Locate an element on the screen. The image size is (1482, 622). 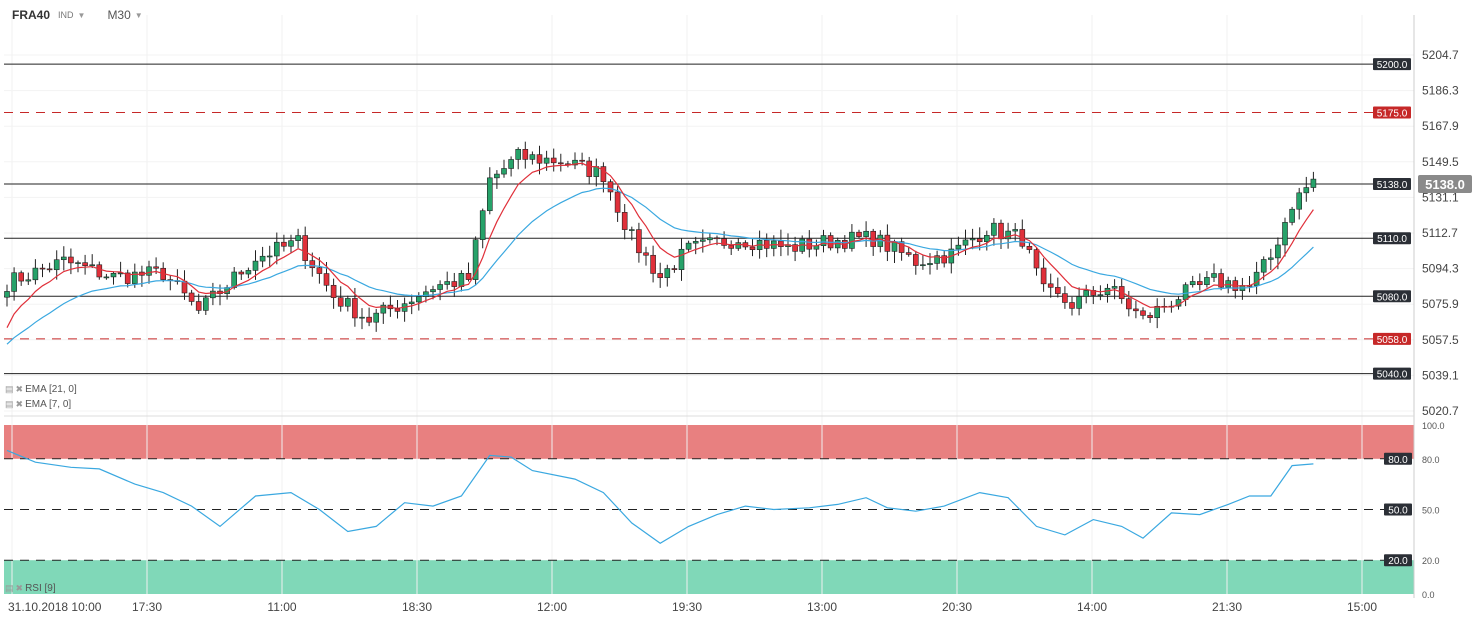
time-axis-label: 19:30 is located at coordinates (687, 607).